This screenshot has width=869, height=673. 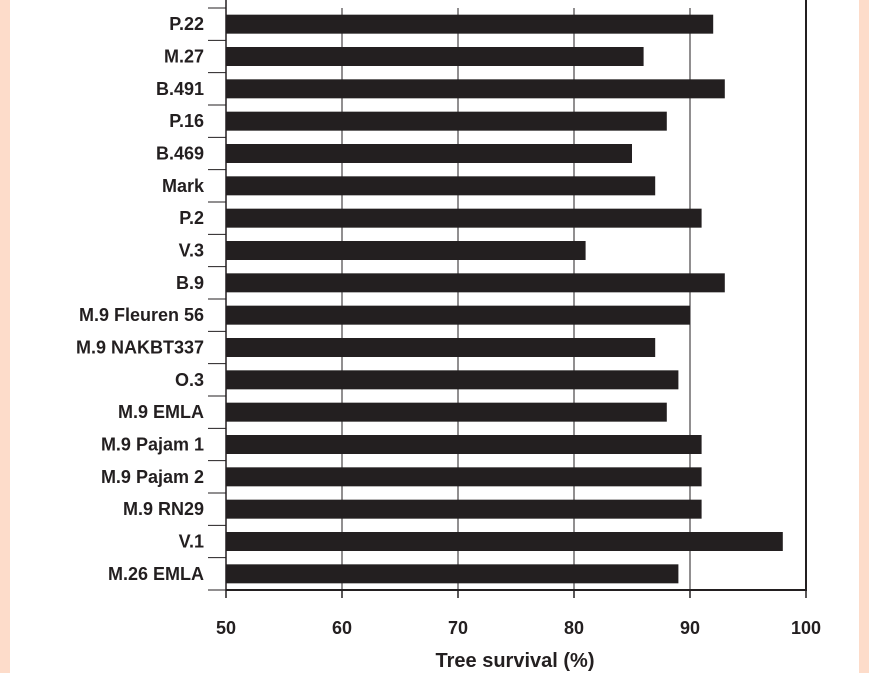 What do you see at coordinates (191, 251) in the screenshot?
I see `category-label-7: V.3` at bounding box center [191, 251].